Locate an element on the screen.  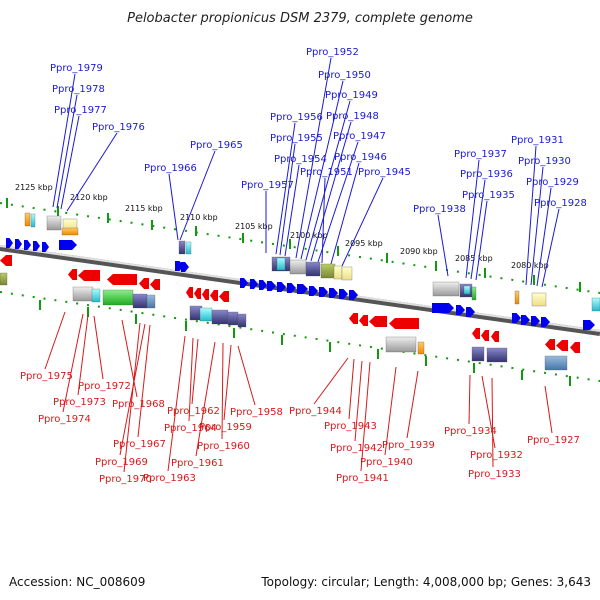
plus-gene-label: Ppro_1976 is located at coordinates (118, 127).